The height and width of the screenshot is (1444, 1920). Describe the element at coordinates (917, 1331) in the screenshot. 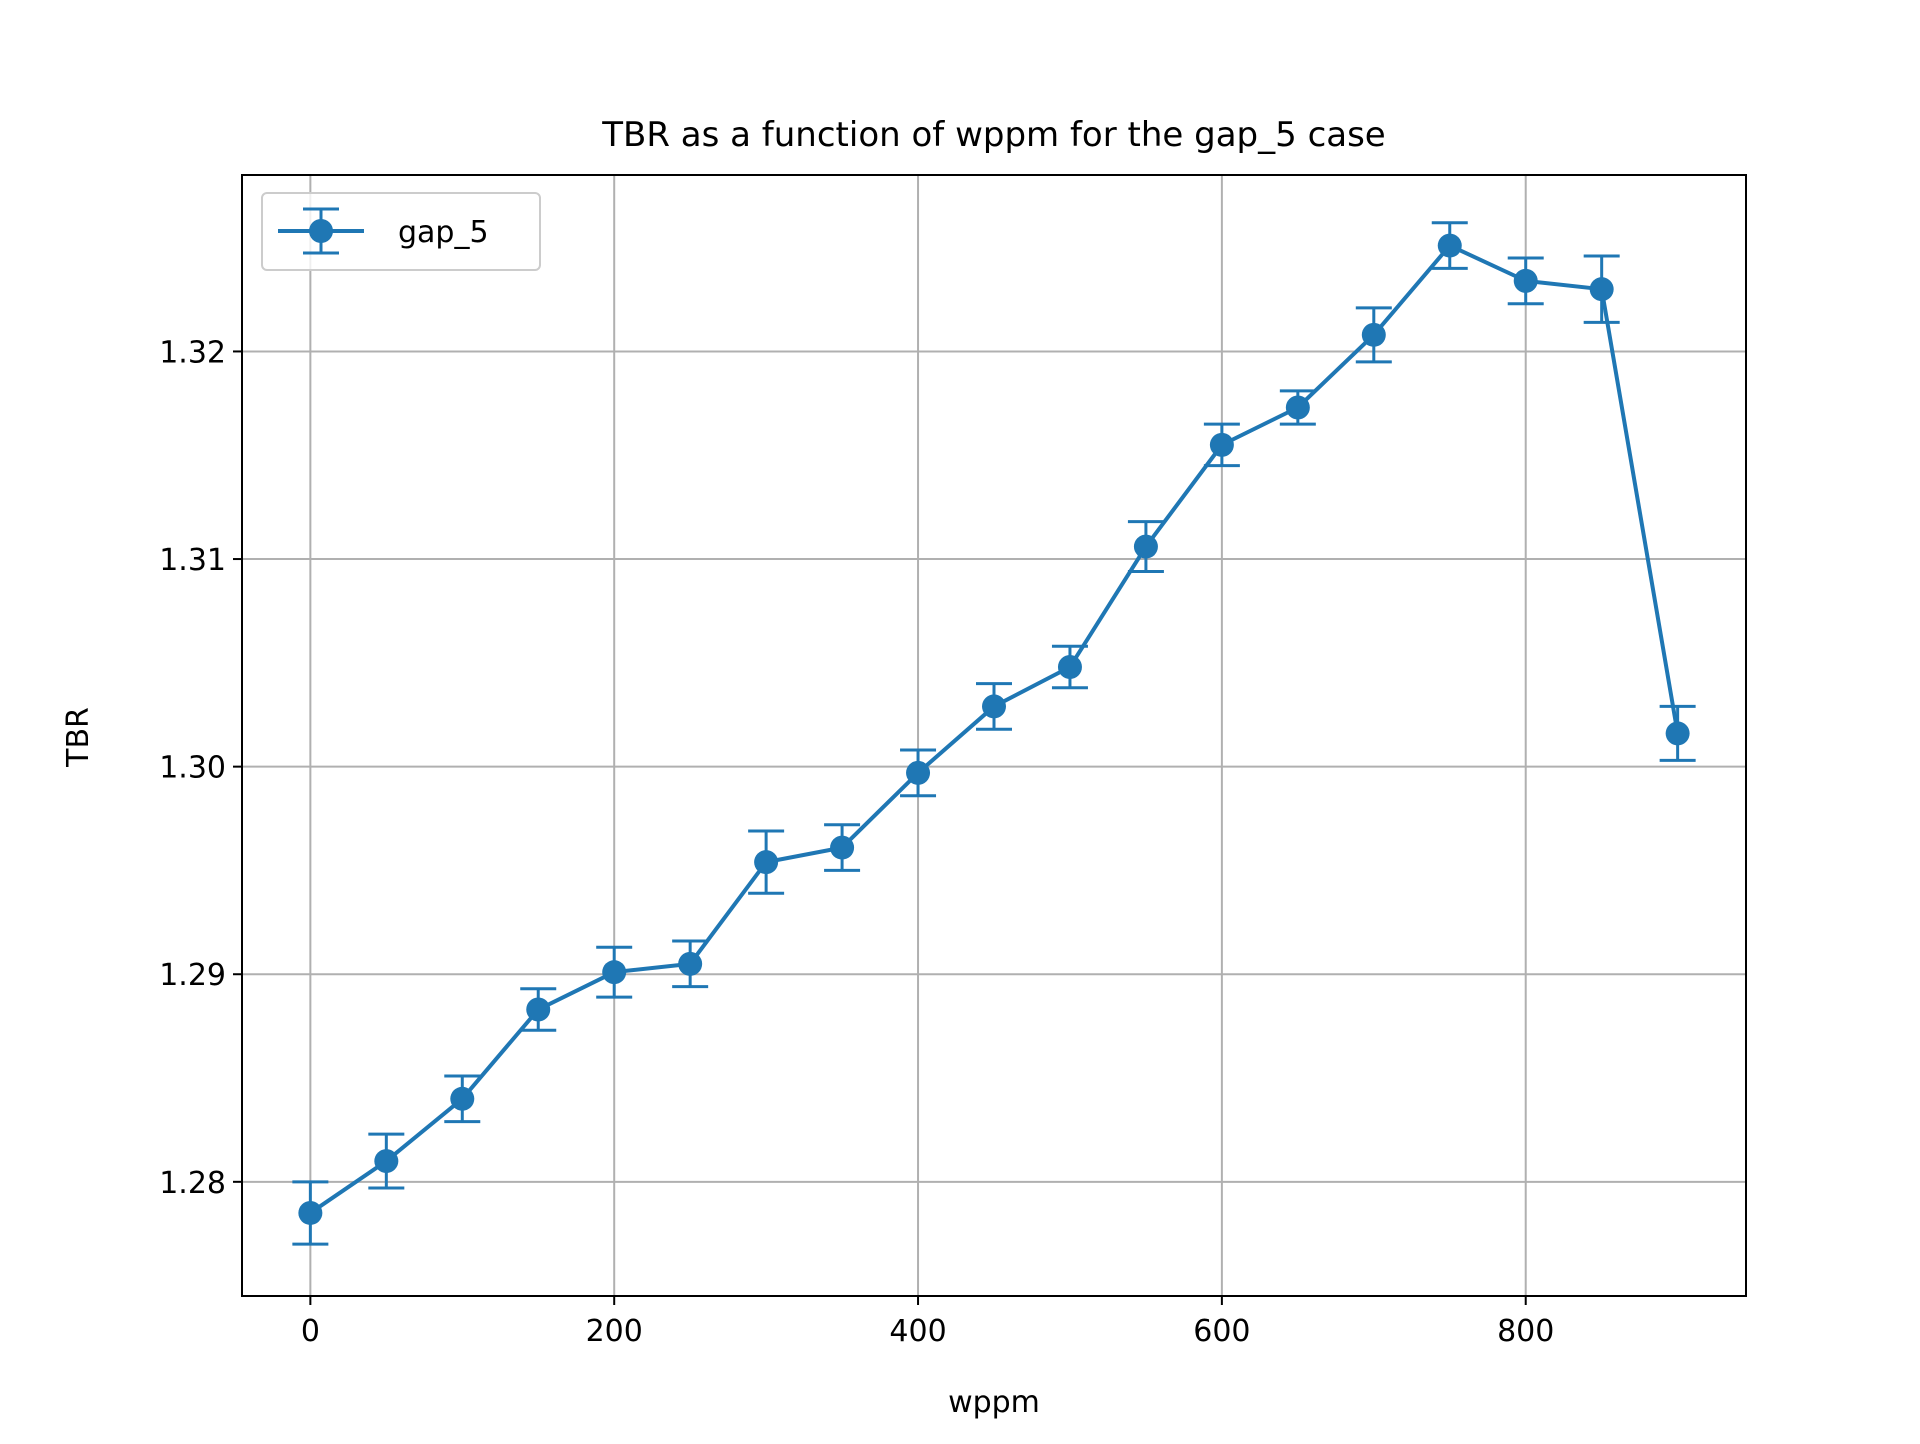

I see `x-tick-label: 400` at that location.